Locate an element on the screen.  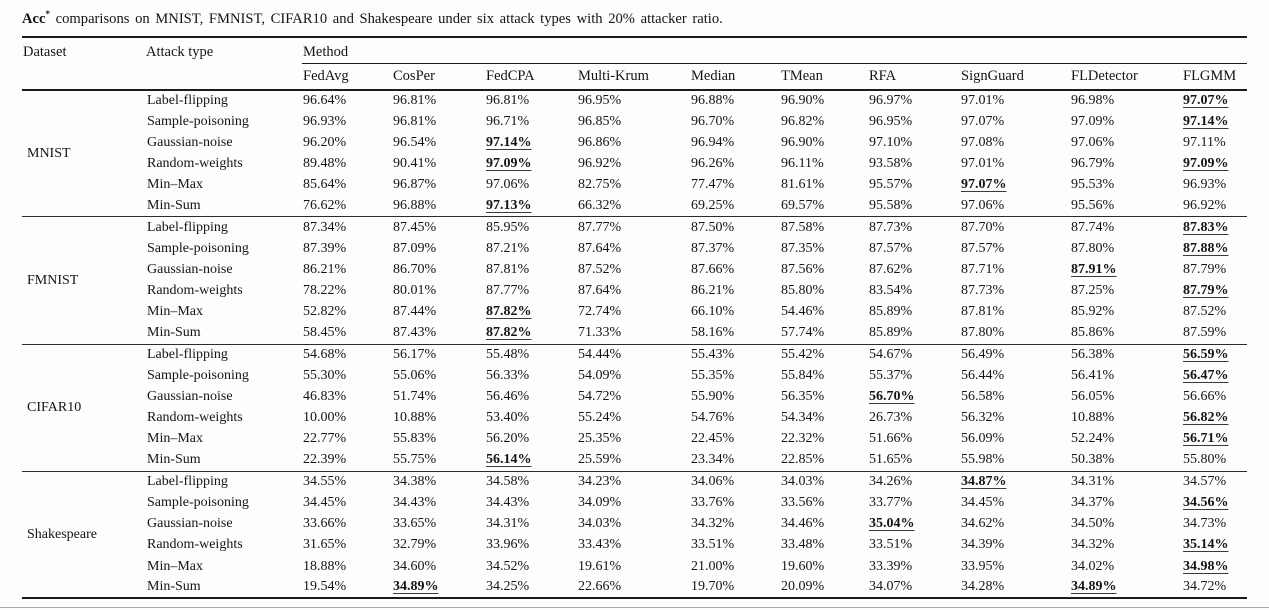
dataset-label-fmnist: FMNIST is located at coordinates (83, 280).